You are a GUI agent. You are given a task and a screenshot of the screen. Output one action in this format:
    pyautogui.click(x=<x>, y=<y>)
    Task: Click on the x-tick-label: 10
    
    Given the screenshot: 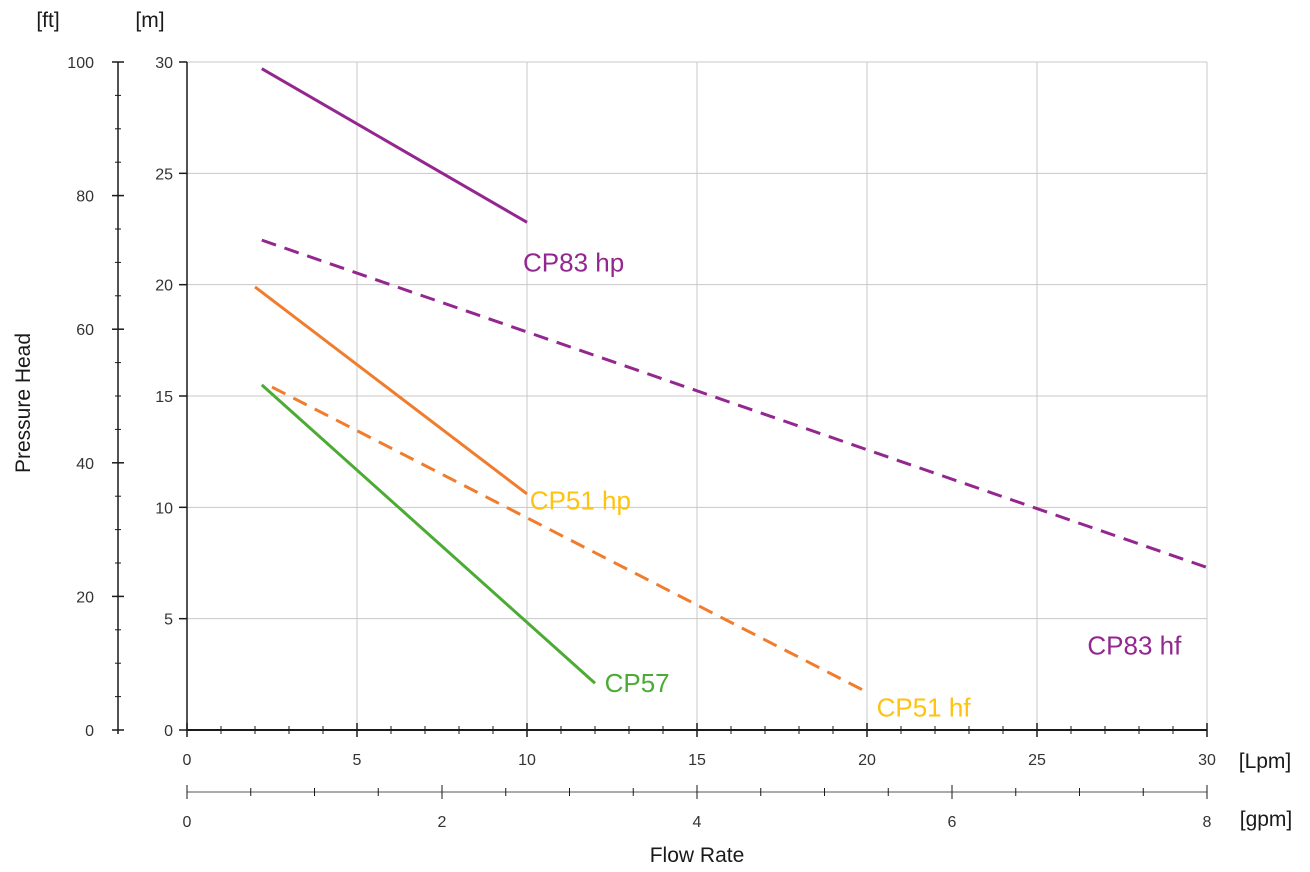 What is the action you would take?
    pyautogui.click(x=527, y=760)
    